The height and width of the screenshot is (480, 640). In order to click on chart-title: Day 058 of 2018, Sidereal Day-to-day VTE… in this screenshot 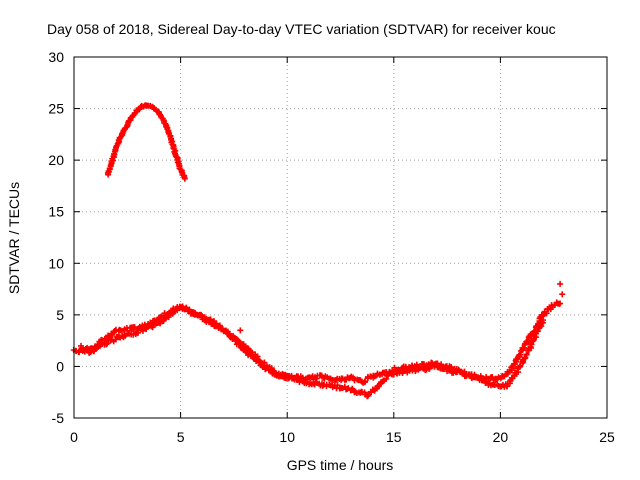, I will do `click(301, 29)`.